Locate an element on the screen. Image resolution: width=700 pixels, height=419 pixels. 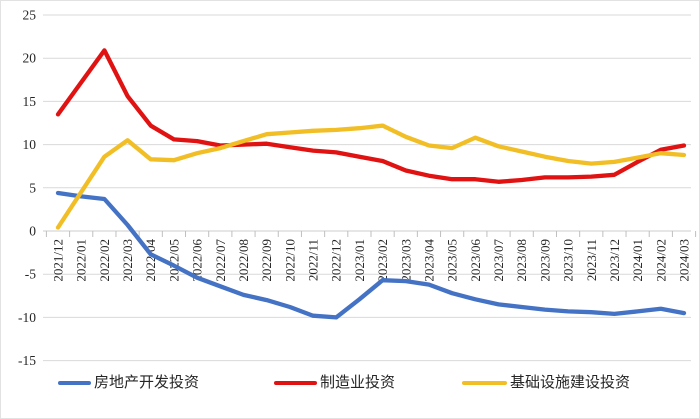
svg-text: 2023/06 is located at coordinates (475, 260).